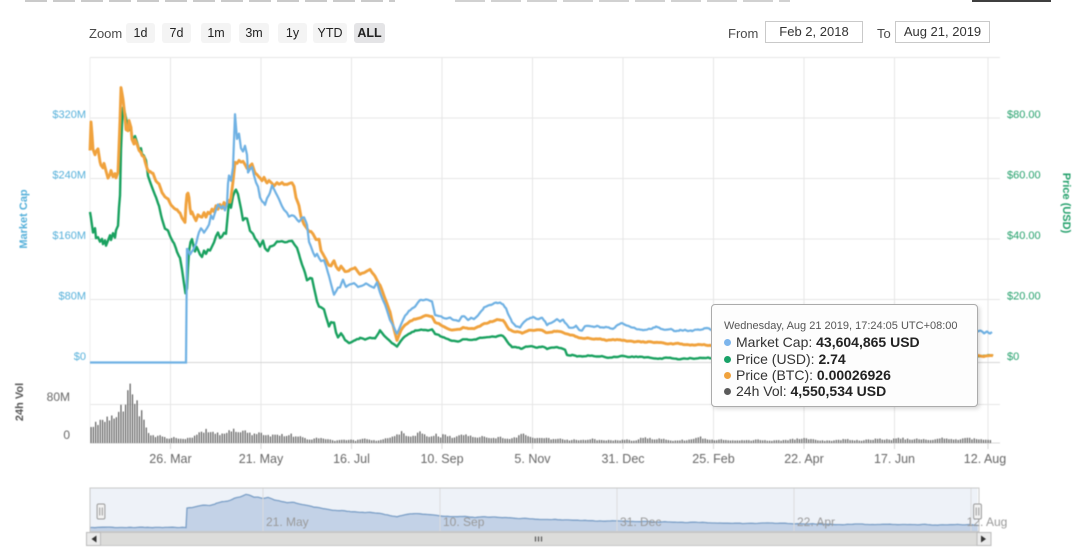 The image size is (1080, 553). I want to click on svg-text: $320M, so click(69, 115).